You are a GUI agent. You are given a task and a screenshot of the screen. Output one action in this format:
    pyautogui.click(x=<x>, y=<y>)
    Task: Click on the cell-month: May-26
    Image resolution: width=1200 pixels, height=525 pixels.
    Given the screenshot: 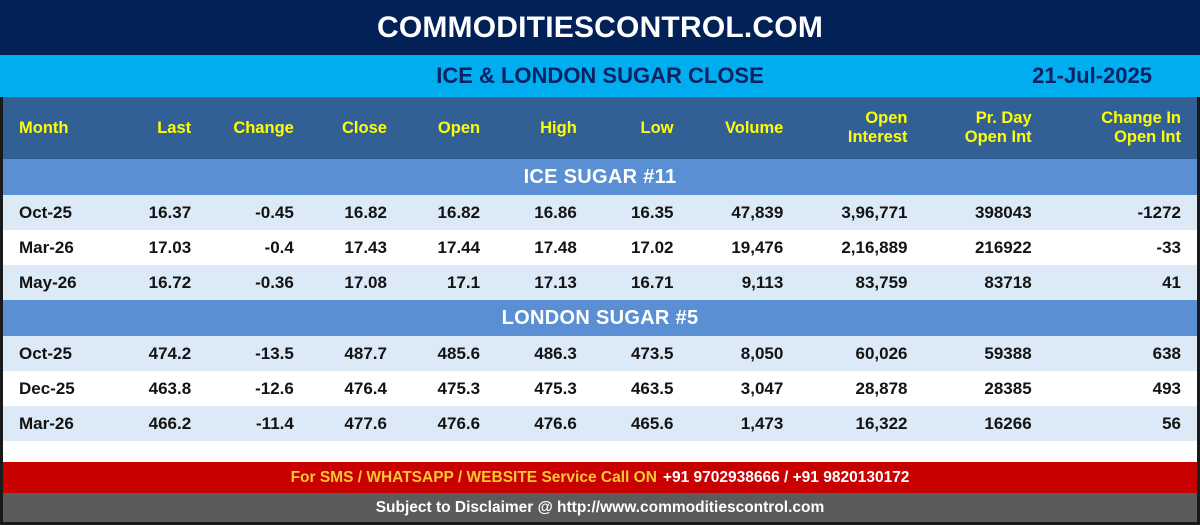 What is the action you would take?
    pyautogui.click(x=60, y=282)
    